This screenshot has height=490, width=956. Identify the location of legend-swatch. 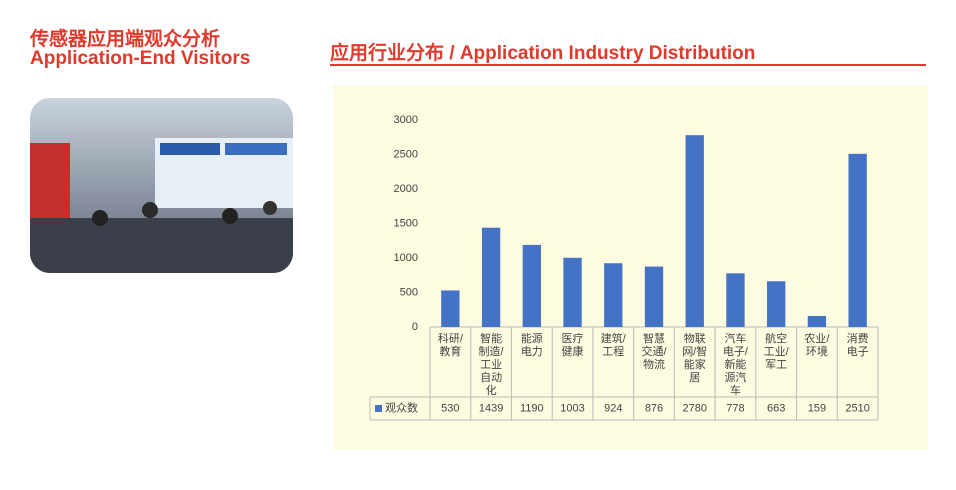
(378, 408).